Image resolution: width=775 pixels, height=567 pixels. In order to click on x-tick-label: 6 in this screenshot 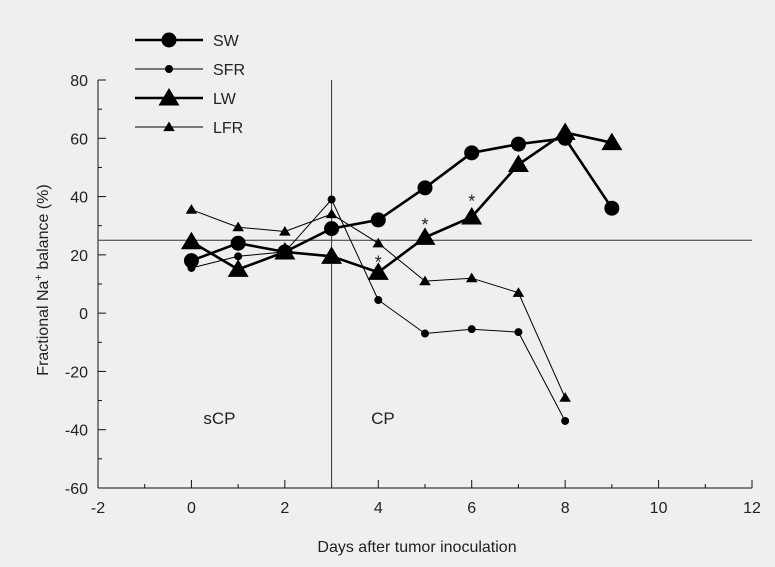, I will do `click(471, 508)`.